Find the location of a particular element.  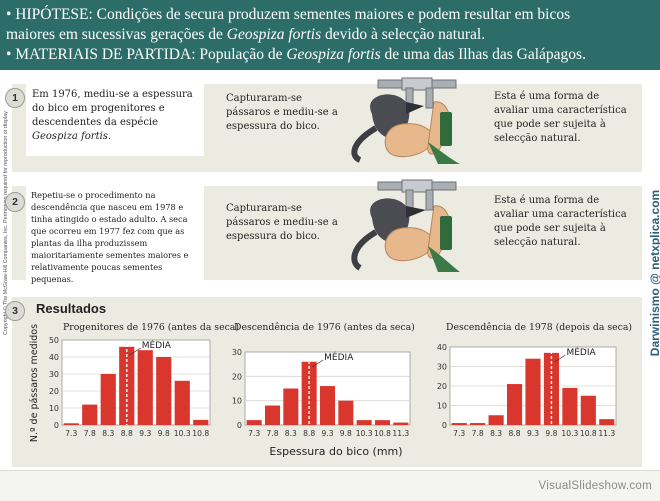

chart-1-ytick-label: 10 is located at coordinates (54, 408).